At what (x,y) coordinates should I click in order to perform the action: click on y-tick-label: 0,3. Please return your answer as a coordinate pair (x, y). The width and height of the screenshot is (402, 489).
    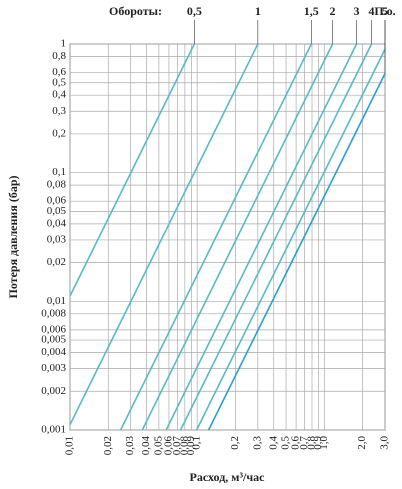
    Looking at the image, I should click on (59, 111).